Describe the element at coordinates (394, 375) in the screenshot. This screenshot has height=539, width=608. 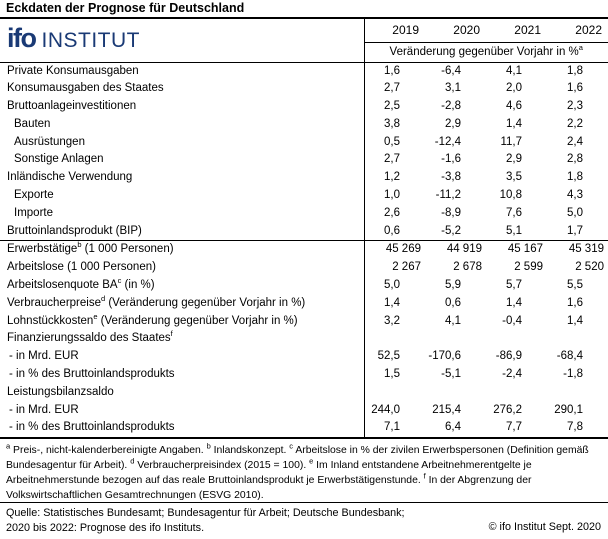
I see `cell-2019: 1,5` at that location.